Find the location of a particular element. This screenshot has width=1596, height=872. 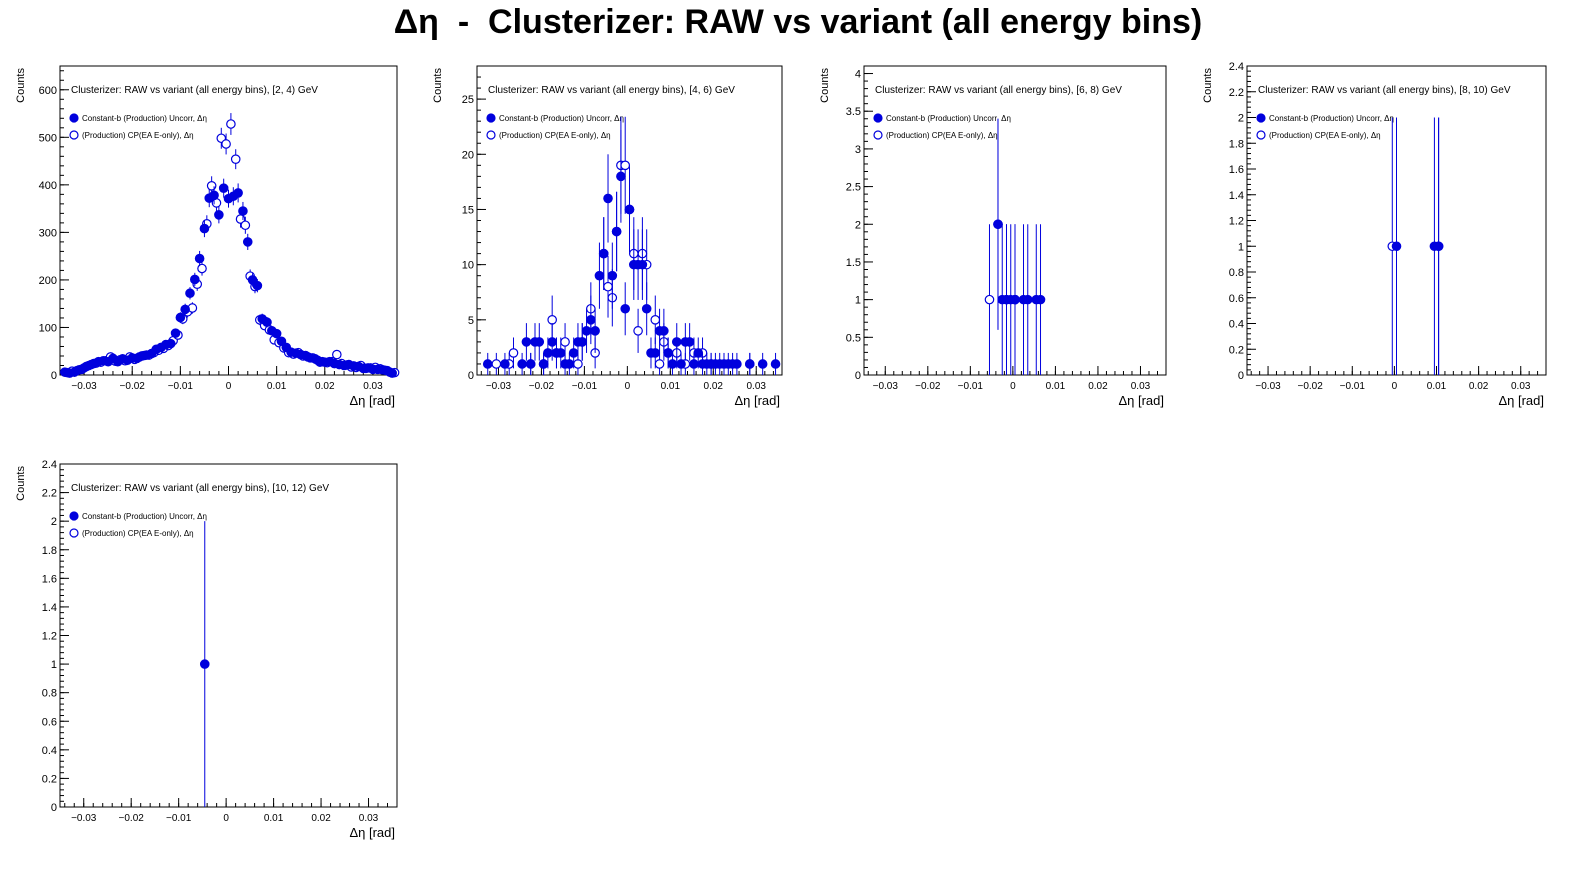

y-tick-label: 2.2 is located at coordinates (49, 494).